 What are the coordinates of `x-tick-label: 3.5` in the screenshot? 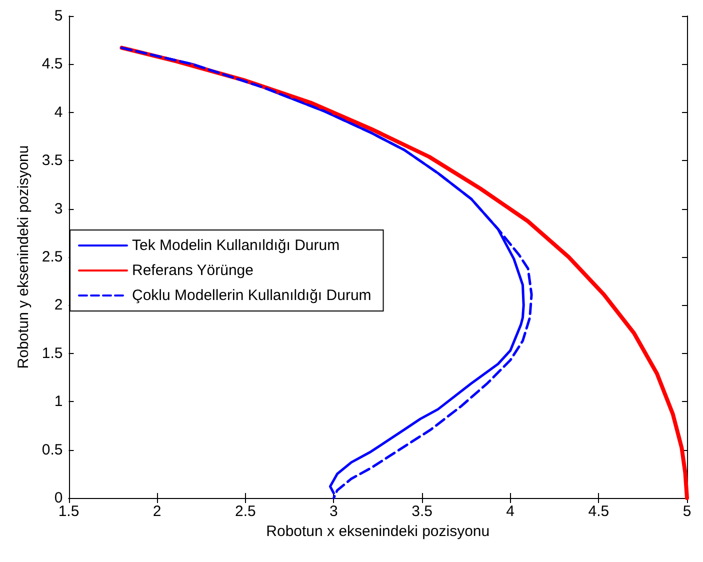 It's located at (422, 511).